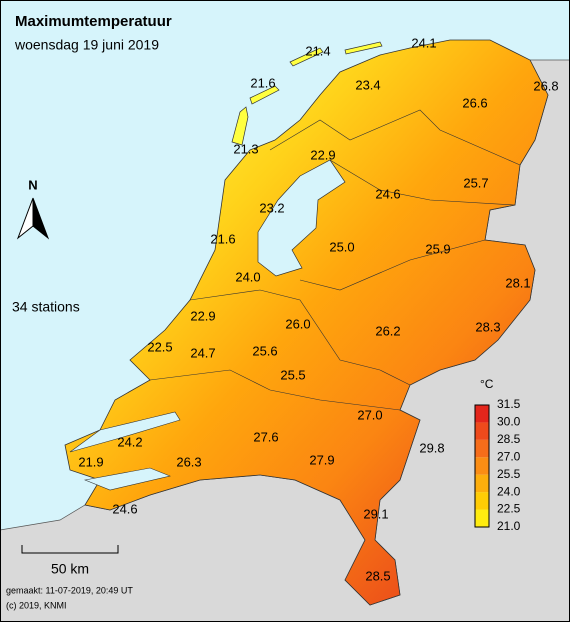 The width and height of the screenshot is (570, 622). What do you see at coordinates (375, 513) in the screenshot?
I see `station-value: 29.1` at bounding box center [375, 513].